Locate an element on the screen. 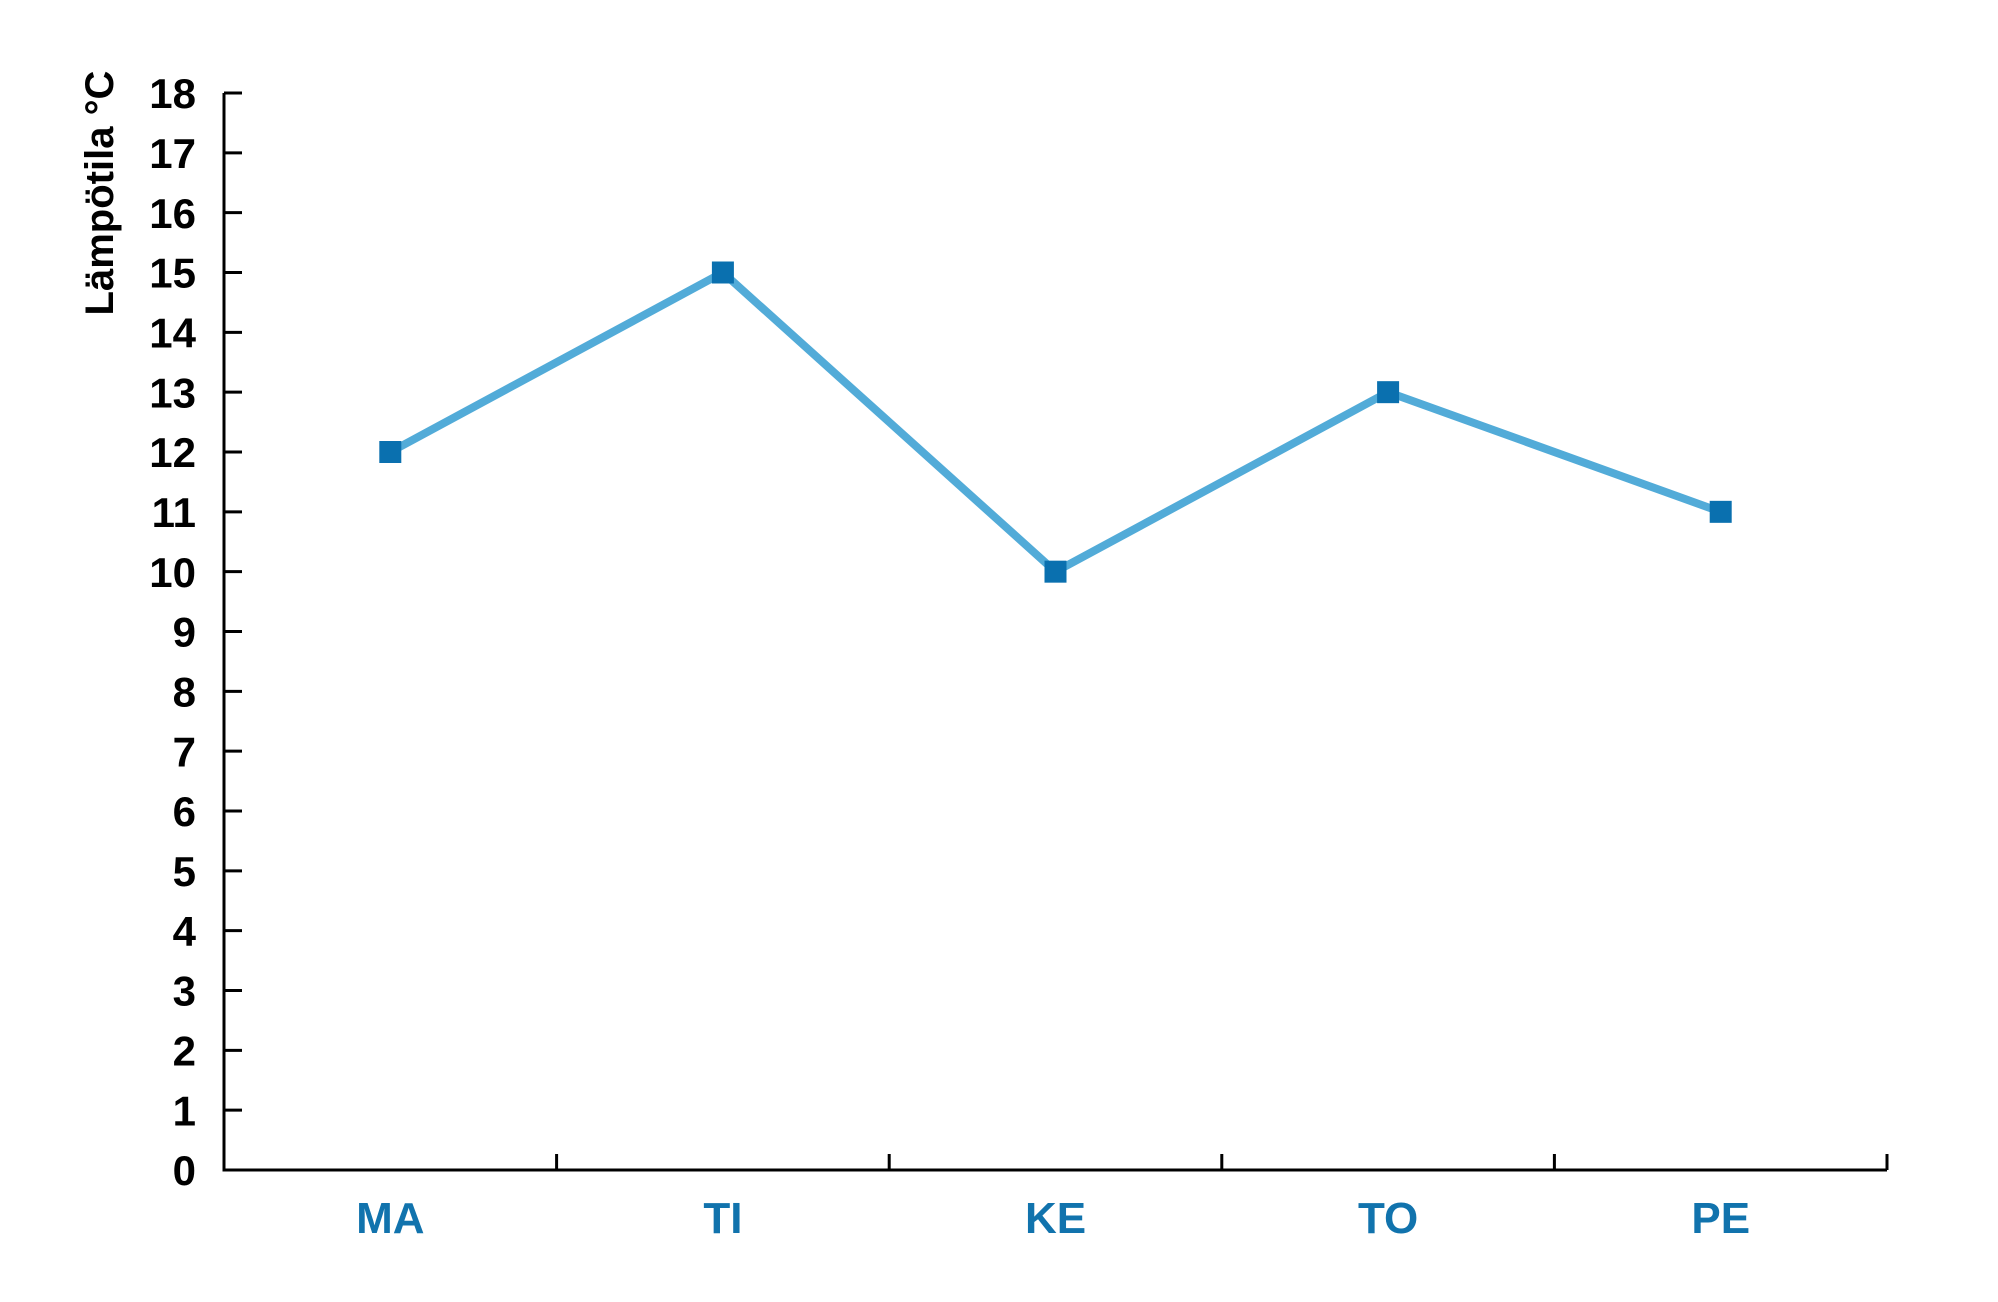 The image size is (1998, 1302). y-tick-label: 11 is located at coordinates (174, 512).